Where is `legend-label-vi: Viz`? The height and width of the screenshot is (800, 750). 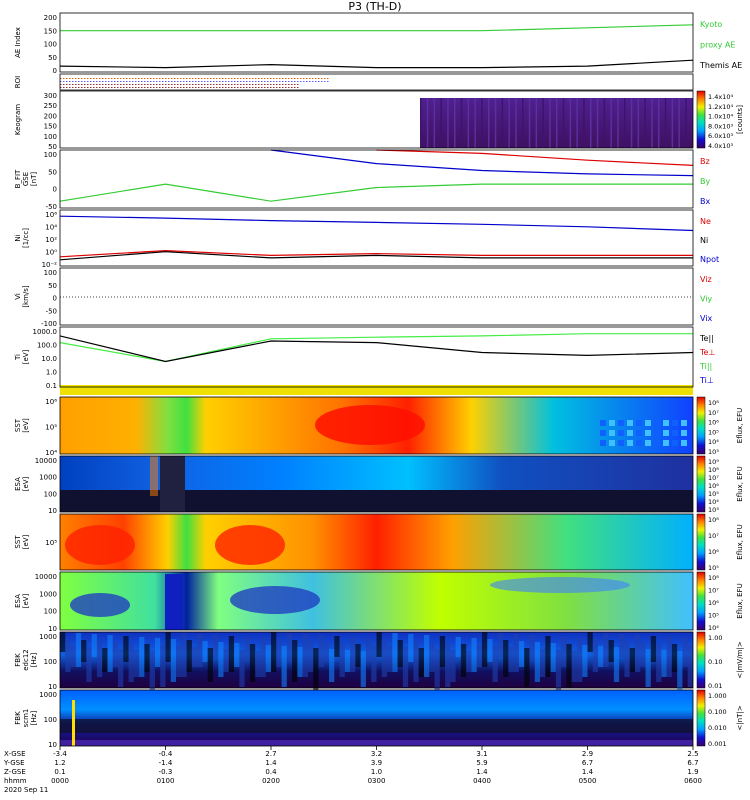 legend-label-vi: Viz is located at coordinates (706, 279).